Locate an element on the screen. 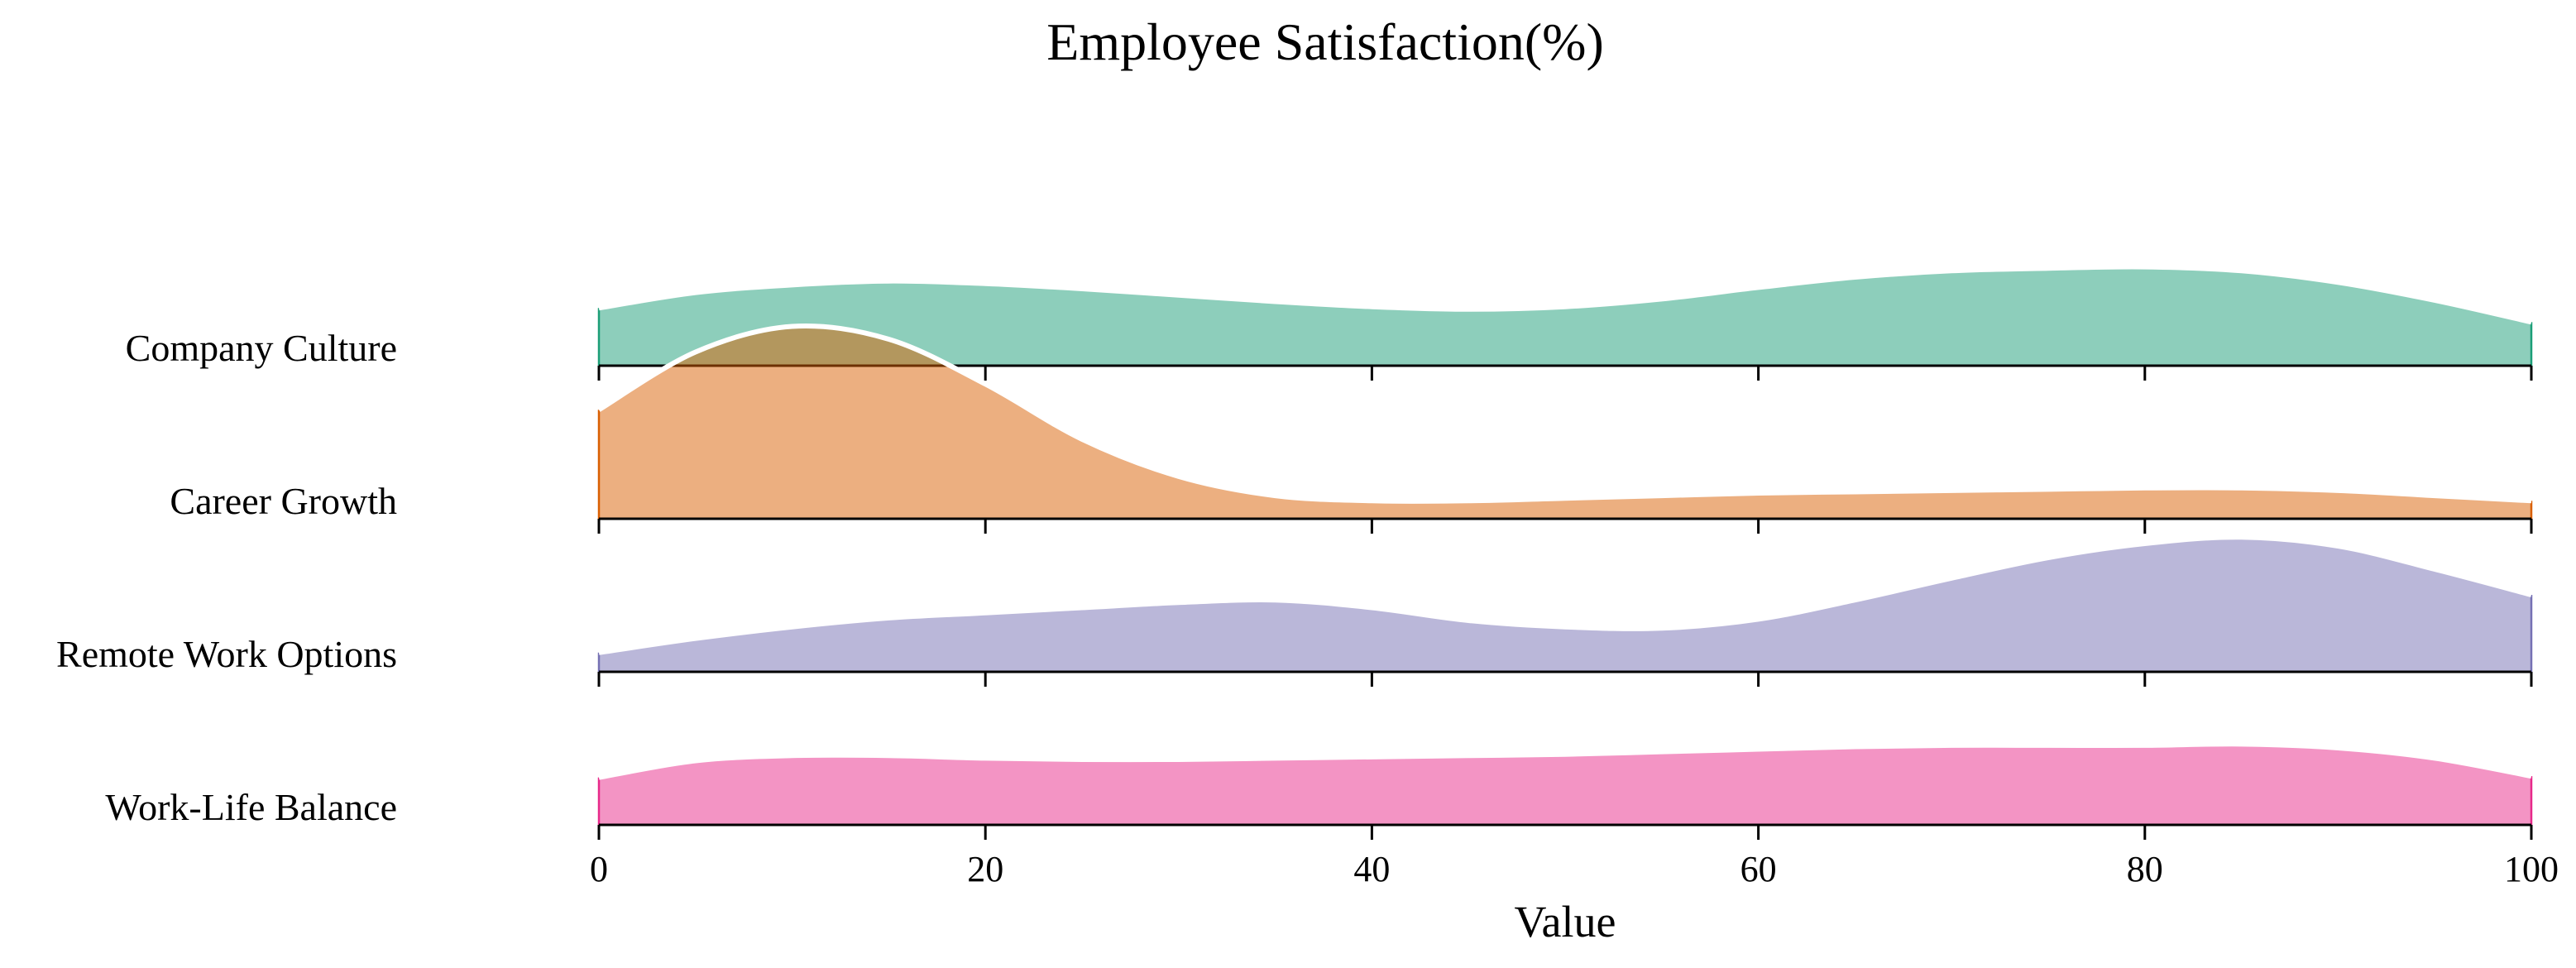 The height and width of the screenshot is (968, 2576). x-tick-label-100: 100 is located at coordinates (2532, 869).